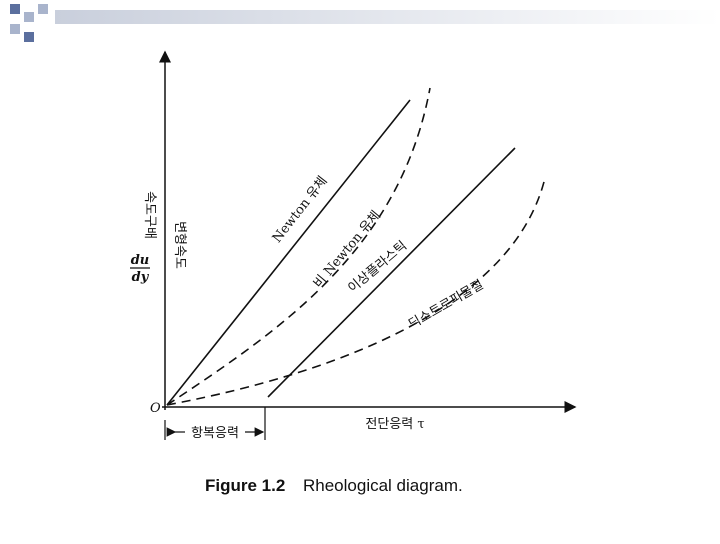 Image resolution: width=720 pixels, height=544 pixels. I want to click on template-decoration, so click(365, 23).